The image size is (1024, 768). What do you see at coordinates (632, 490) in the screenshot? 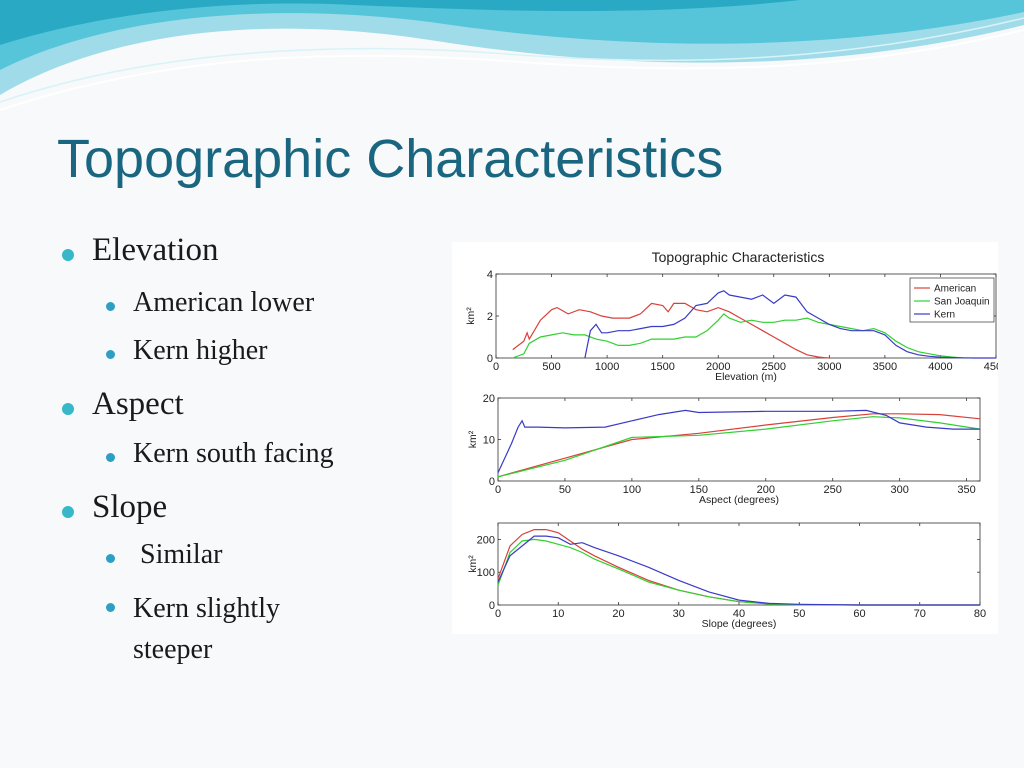
I see `x-tick-label: 100` at bounding box center [632, 490].